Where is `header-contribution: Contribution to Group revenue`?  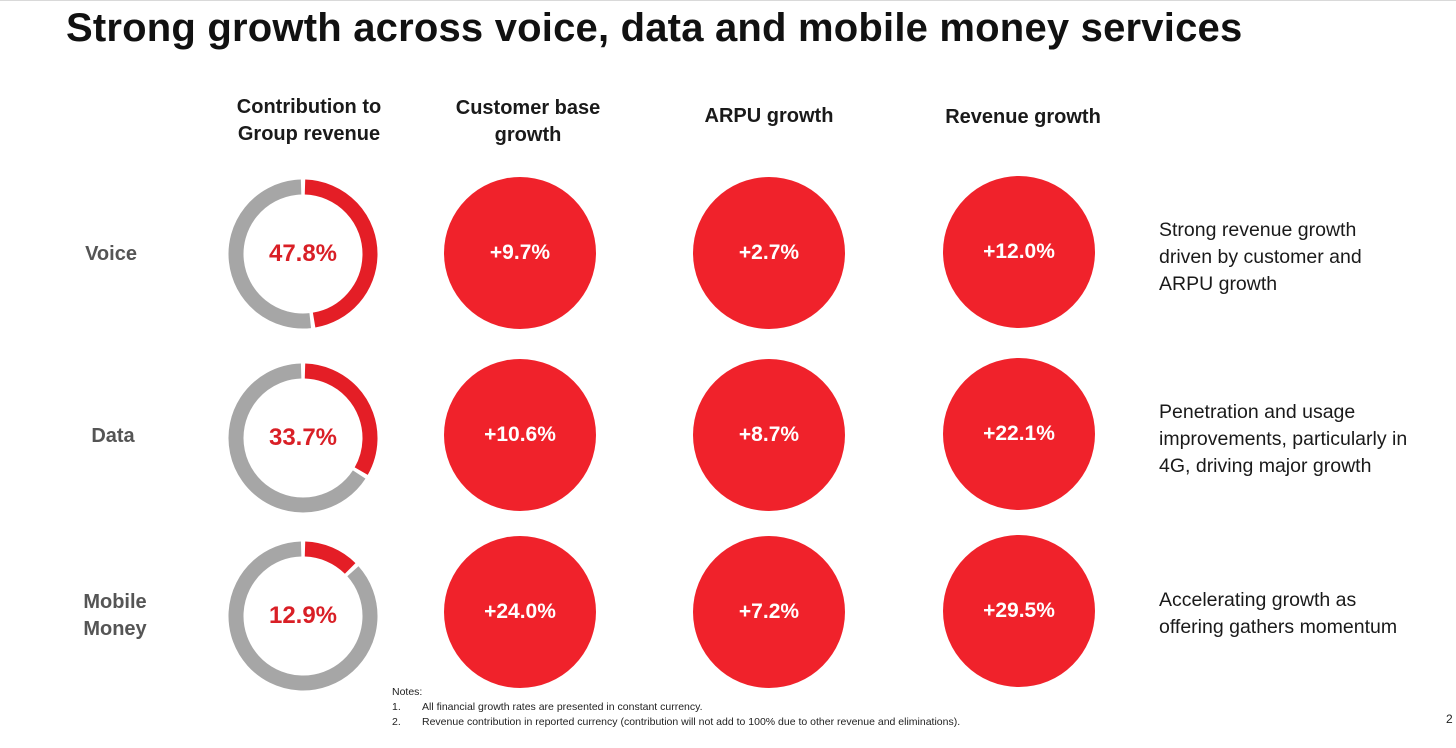
header-contribution: Contribution to Group revenue is located at coordinates (309, 121).